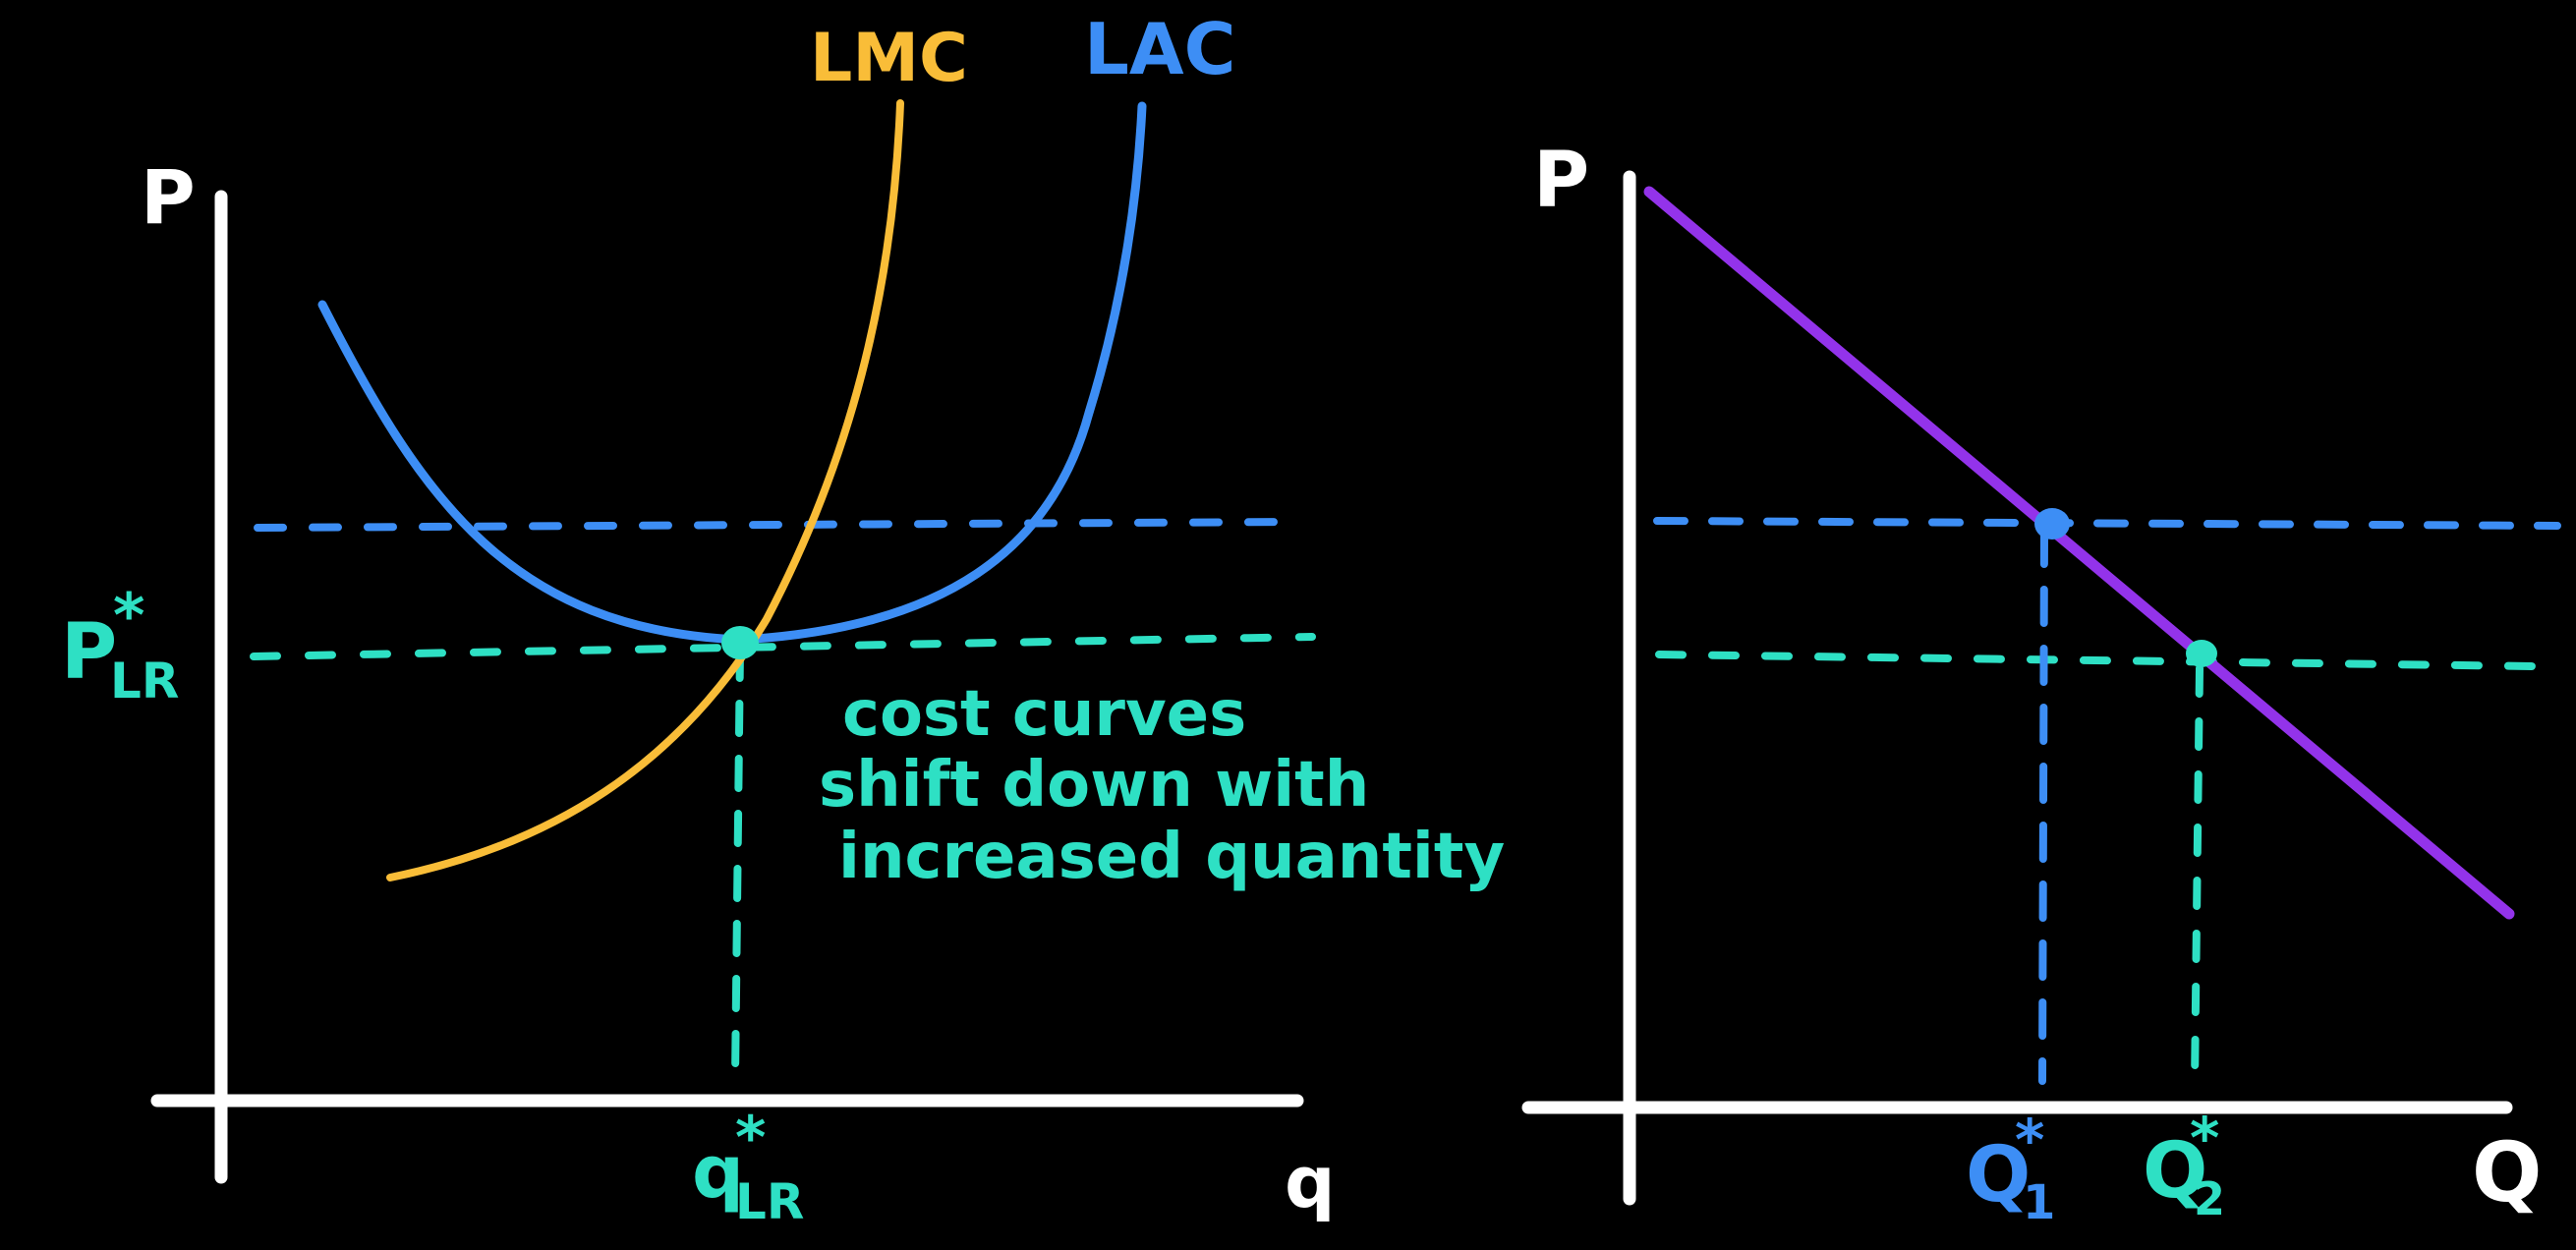 This screenshot has height=1250, width=2576. I want to click on right-point-q2, so click(2201, 653).